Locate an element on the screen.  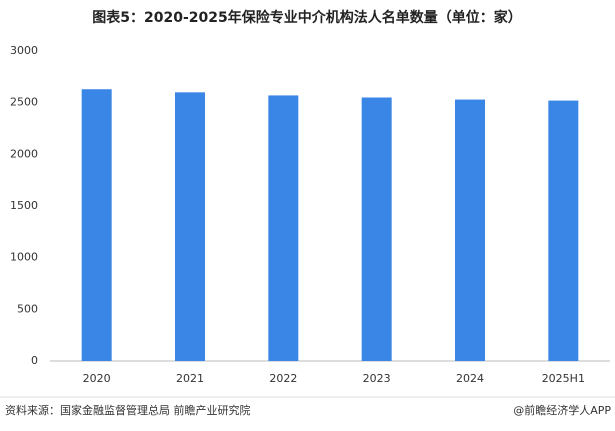
y-tick-label: 500 is located at coordinates (27, 308).